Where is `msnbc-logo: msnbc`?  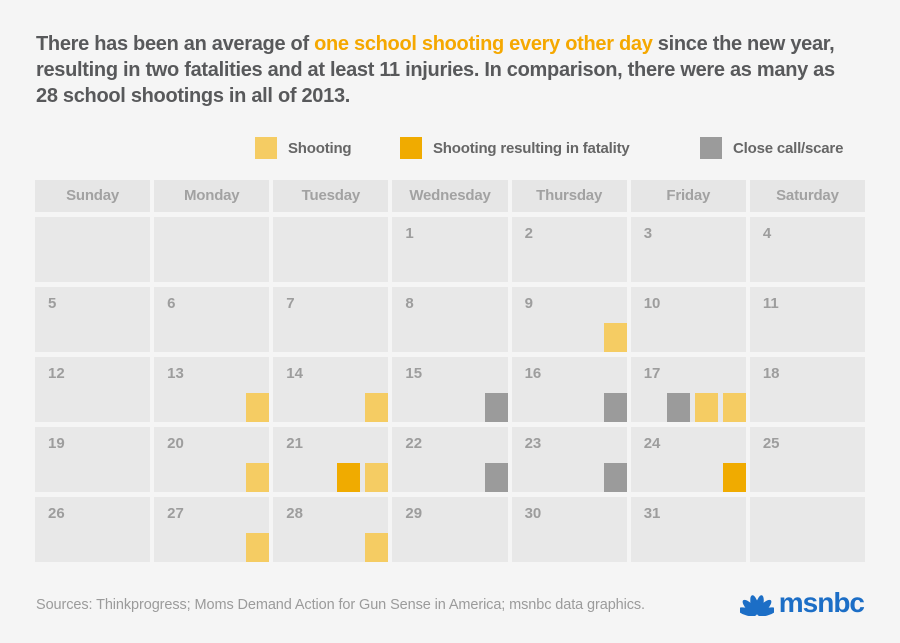
msnbc-logo: msnbc is located at coordinates (802, 602).